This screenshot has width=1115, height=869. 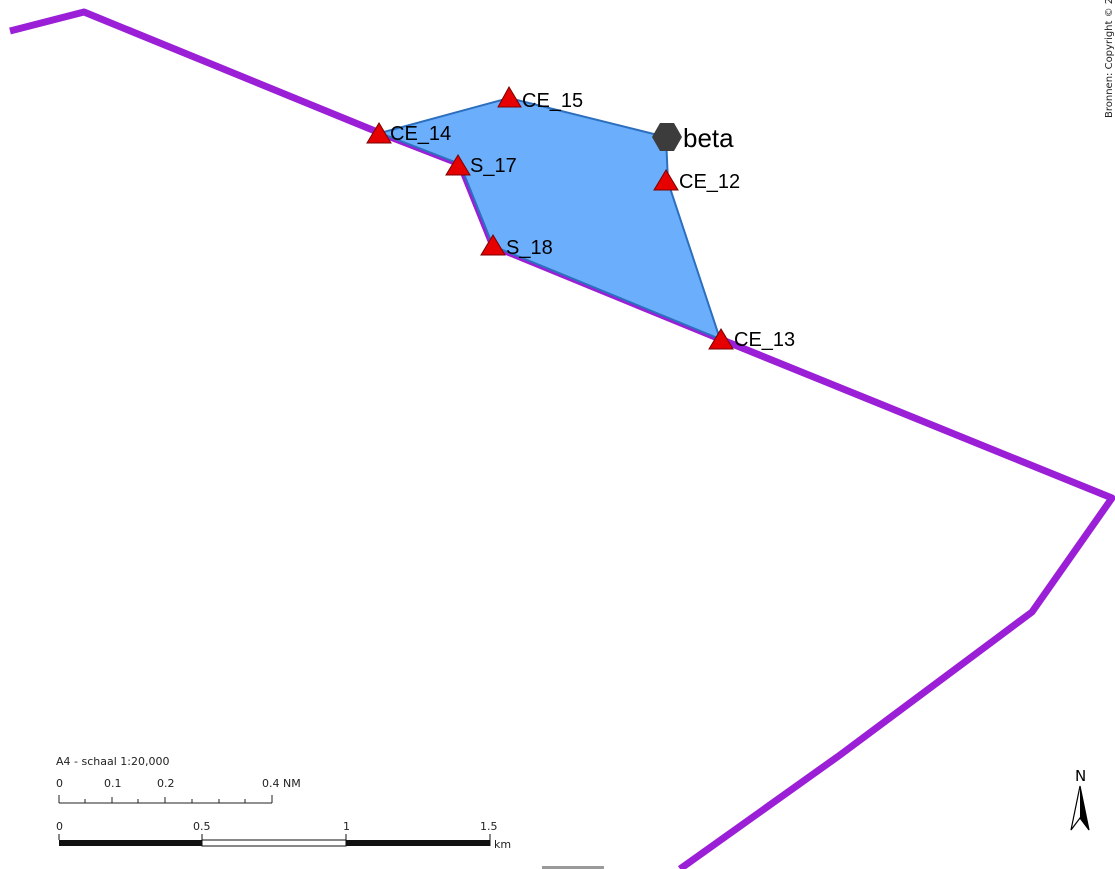 What do you see at coordinates (166, 783) in the screenshot?
I see `nm-tick-label: 0.2` at bounding box center [166, 783].